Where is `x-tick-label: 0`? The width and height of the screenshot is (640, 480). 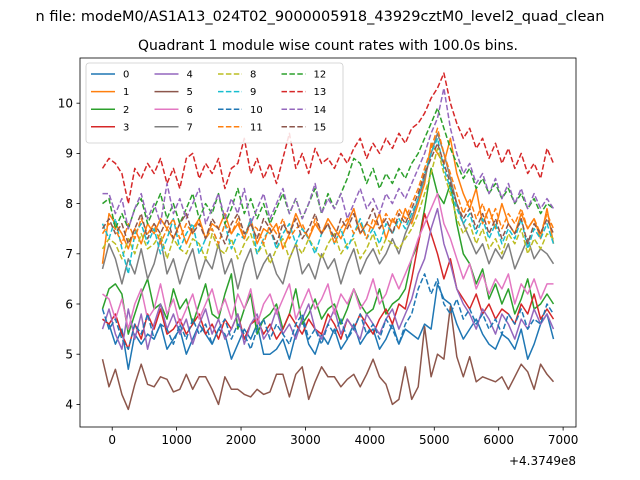
x-tick-label: 0 is located at coordinates (112, 440).